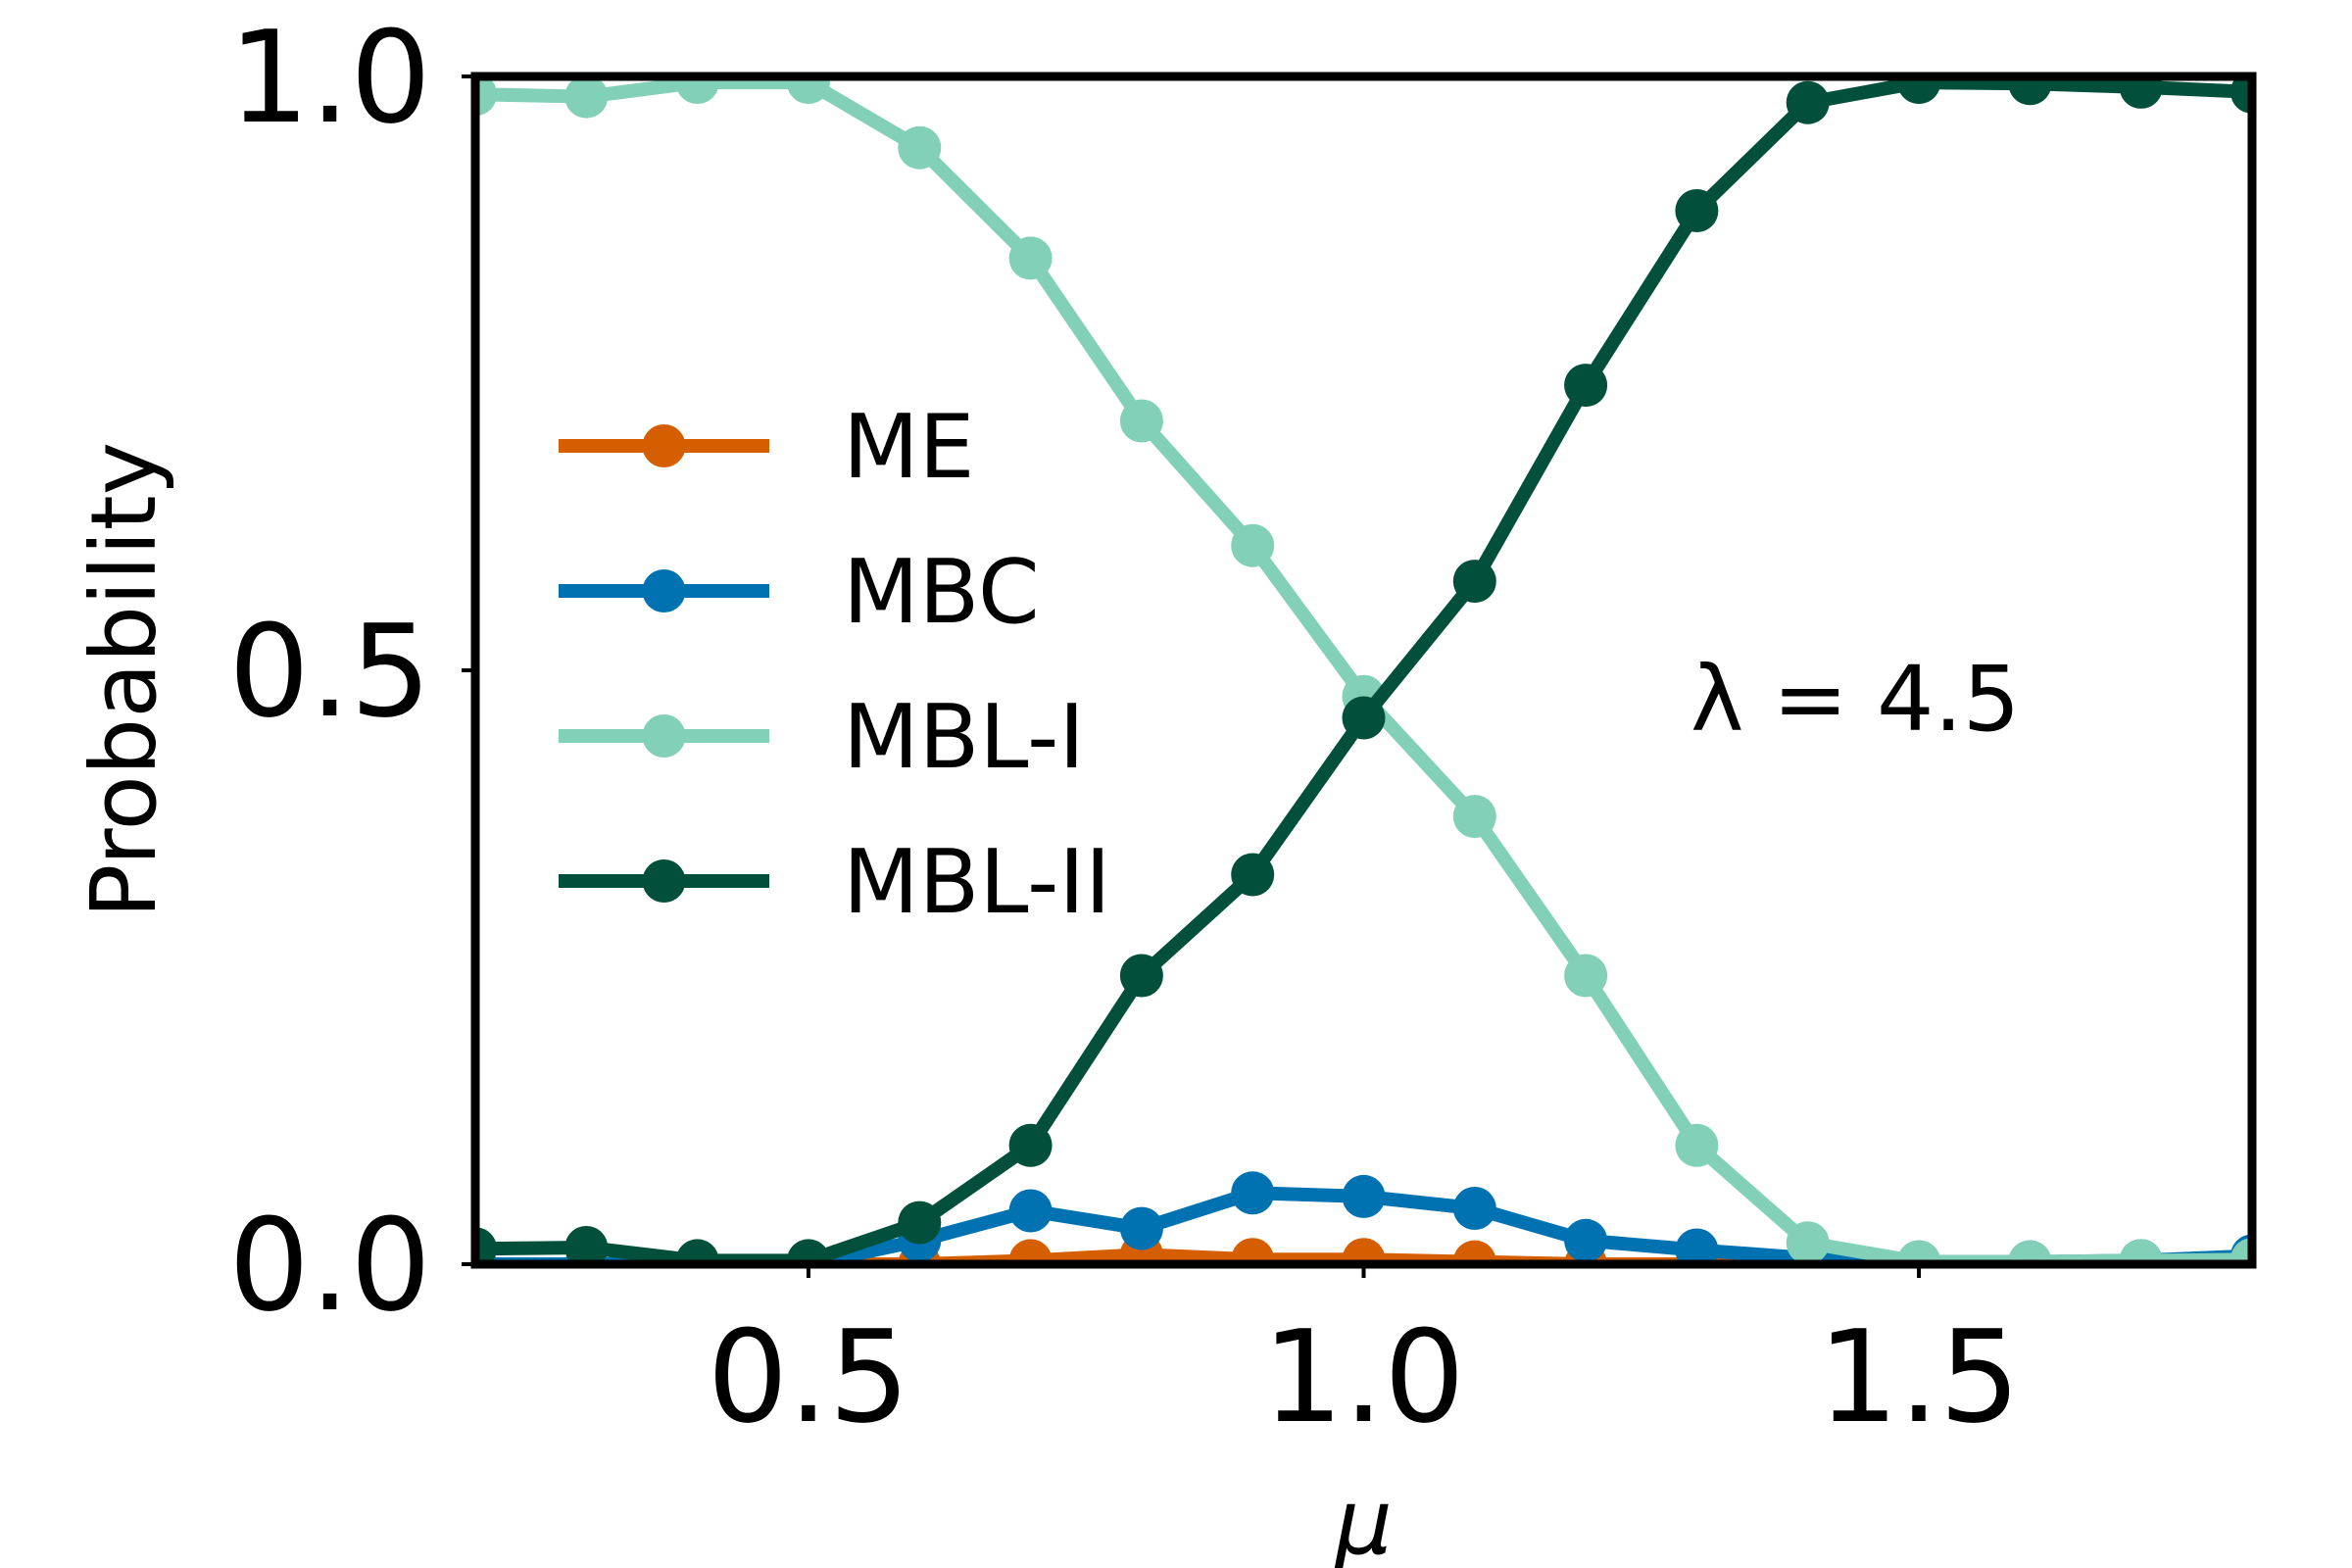 This screenshot has height=1568, width=2352. Describe the element at coordinates (1919, 1376) in the screenshot. I see `x-tick-label: 1.5` at that location.